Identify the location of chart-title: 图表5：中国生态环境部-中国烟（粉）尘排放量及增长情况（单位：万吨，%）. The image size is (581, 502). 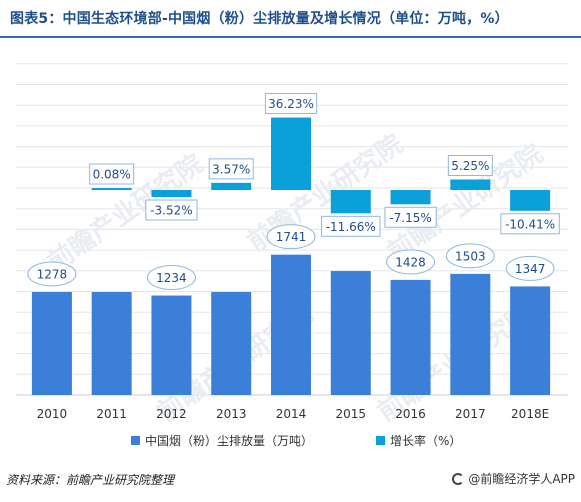
(259, 19).